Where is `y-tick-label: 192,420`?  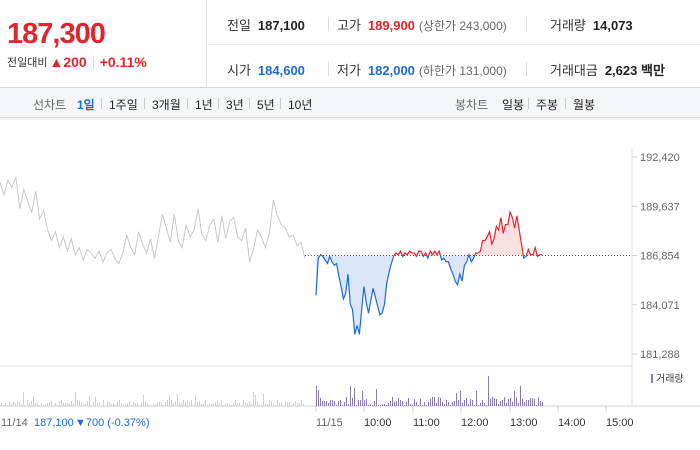
y-tick-label: 192,420 is located at coordinates (660, 158).